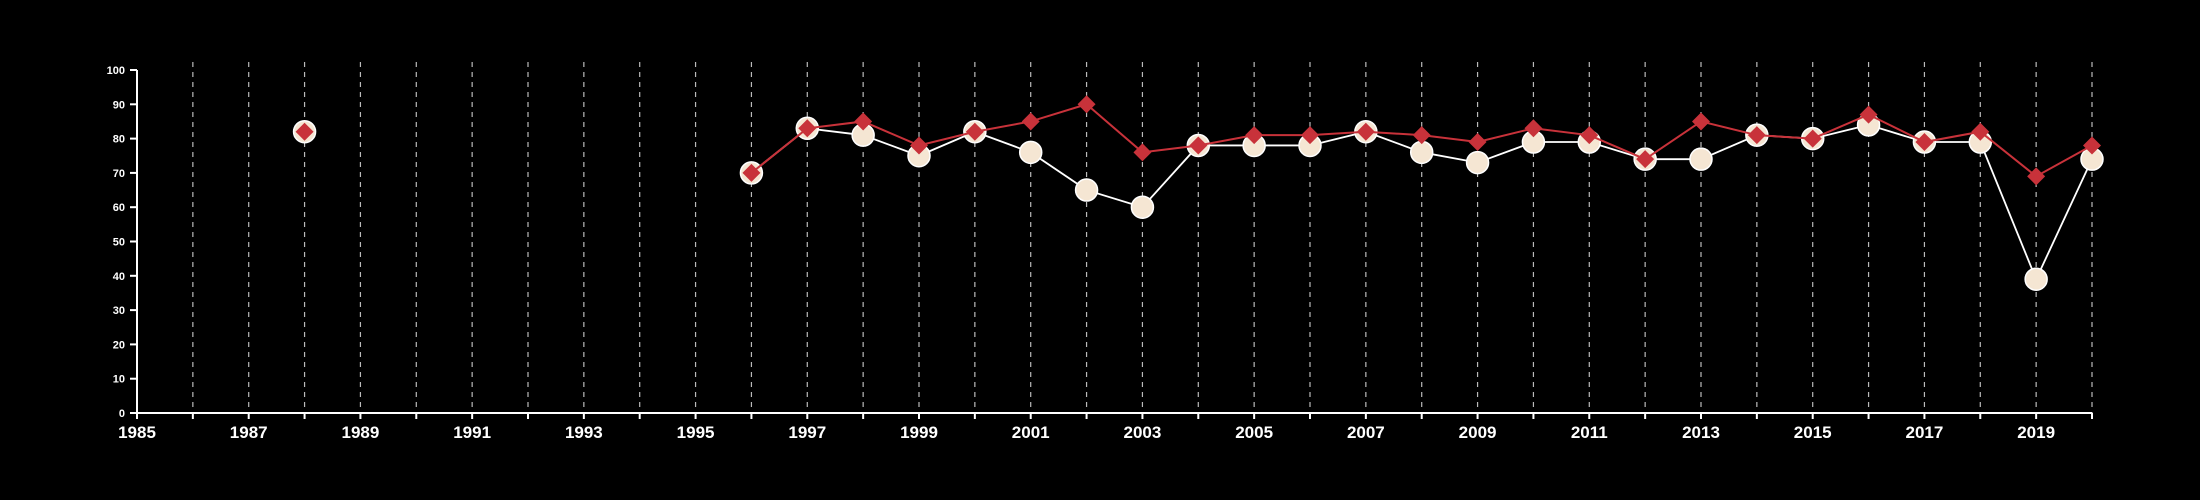 The width and height of the screenshot is (2200, 500). Describe the element at coordinates (807, 432) in the screenshot. I see `x-tick-label-1997: 1997` at that location.